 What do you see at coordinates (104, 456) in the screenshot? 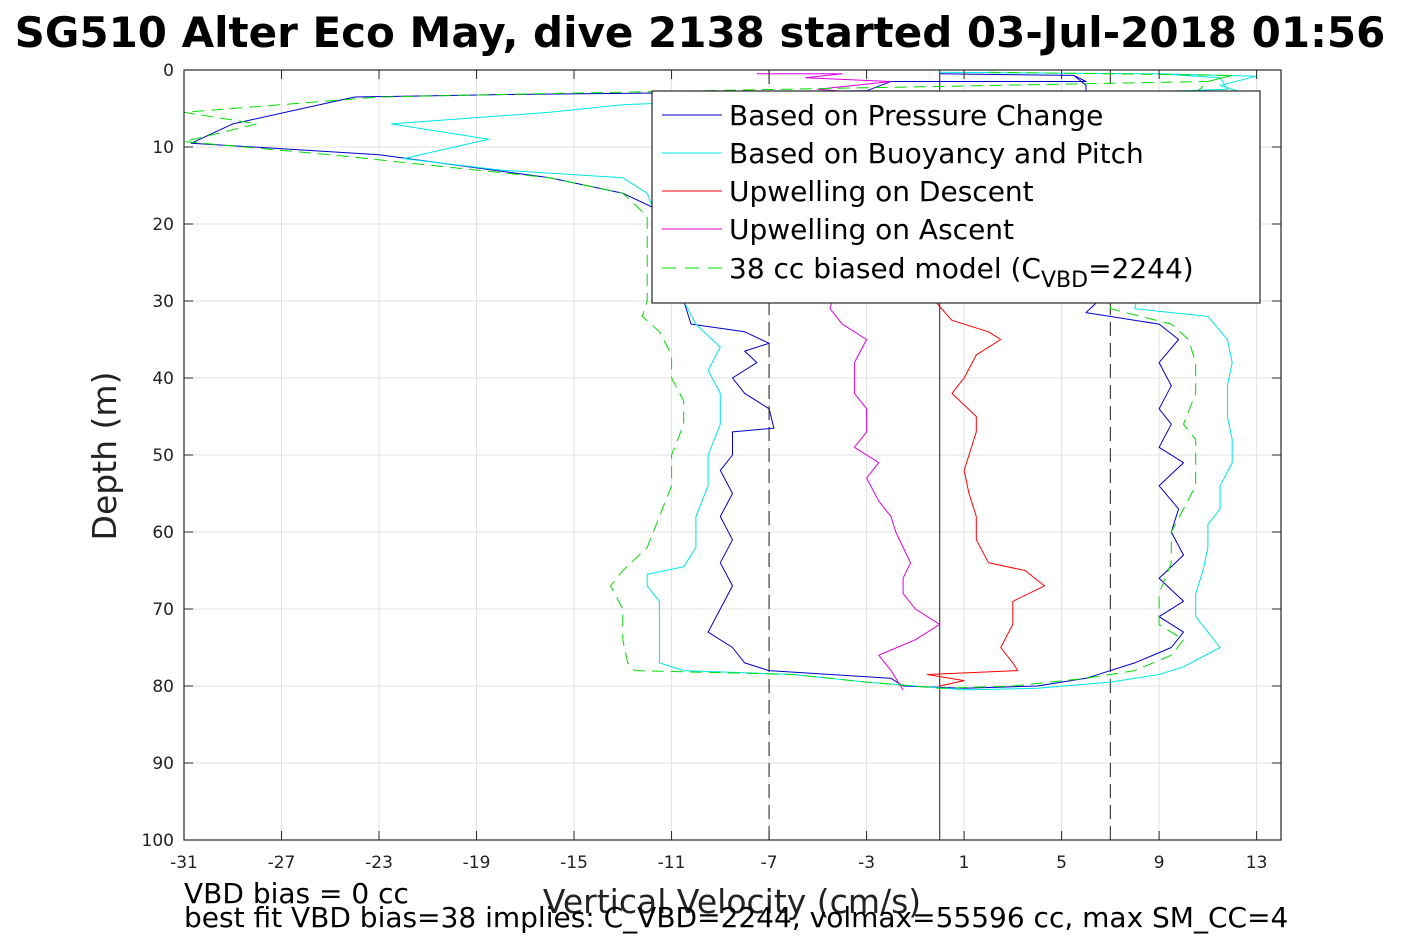
I see `y-axis-label: Depth (m)` at bounding box center [104, 456].